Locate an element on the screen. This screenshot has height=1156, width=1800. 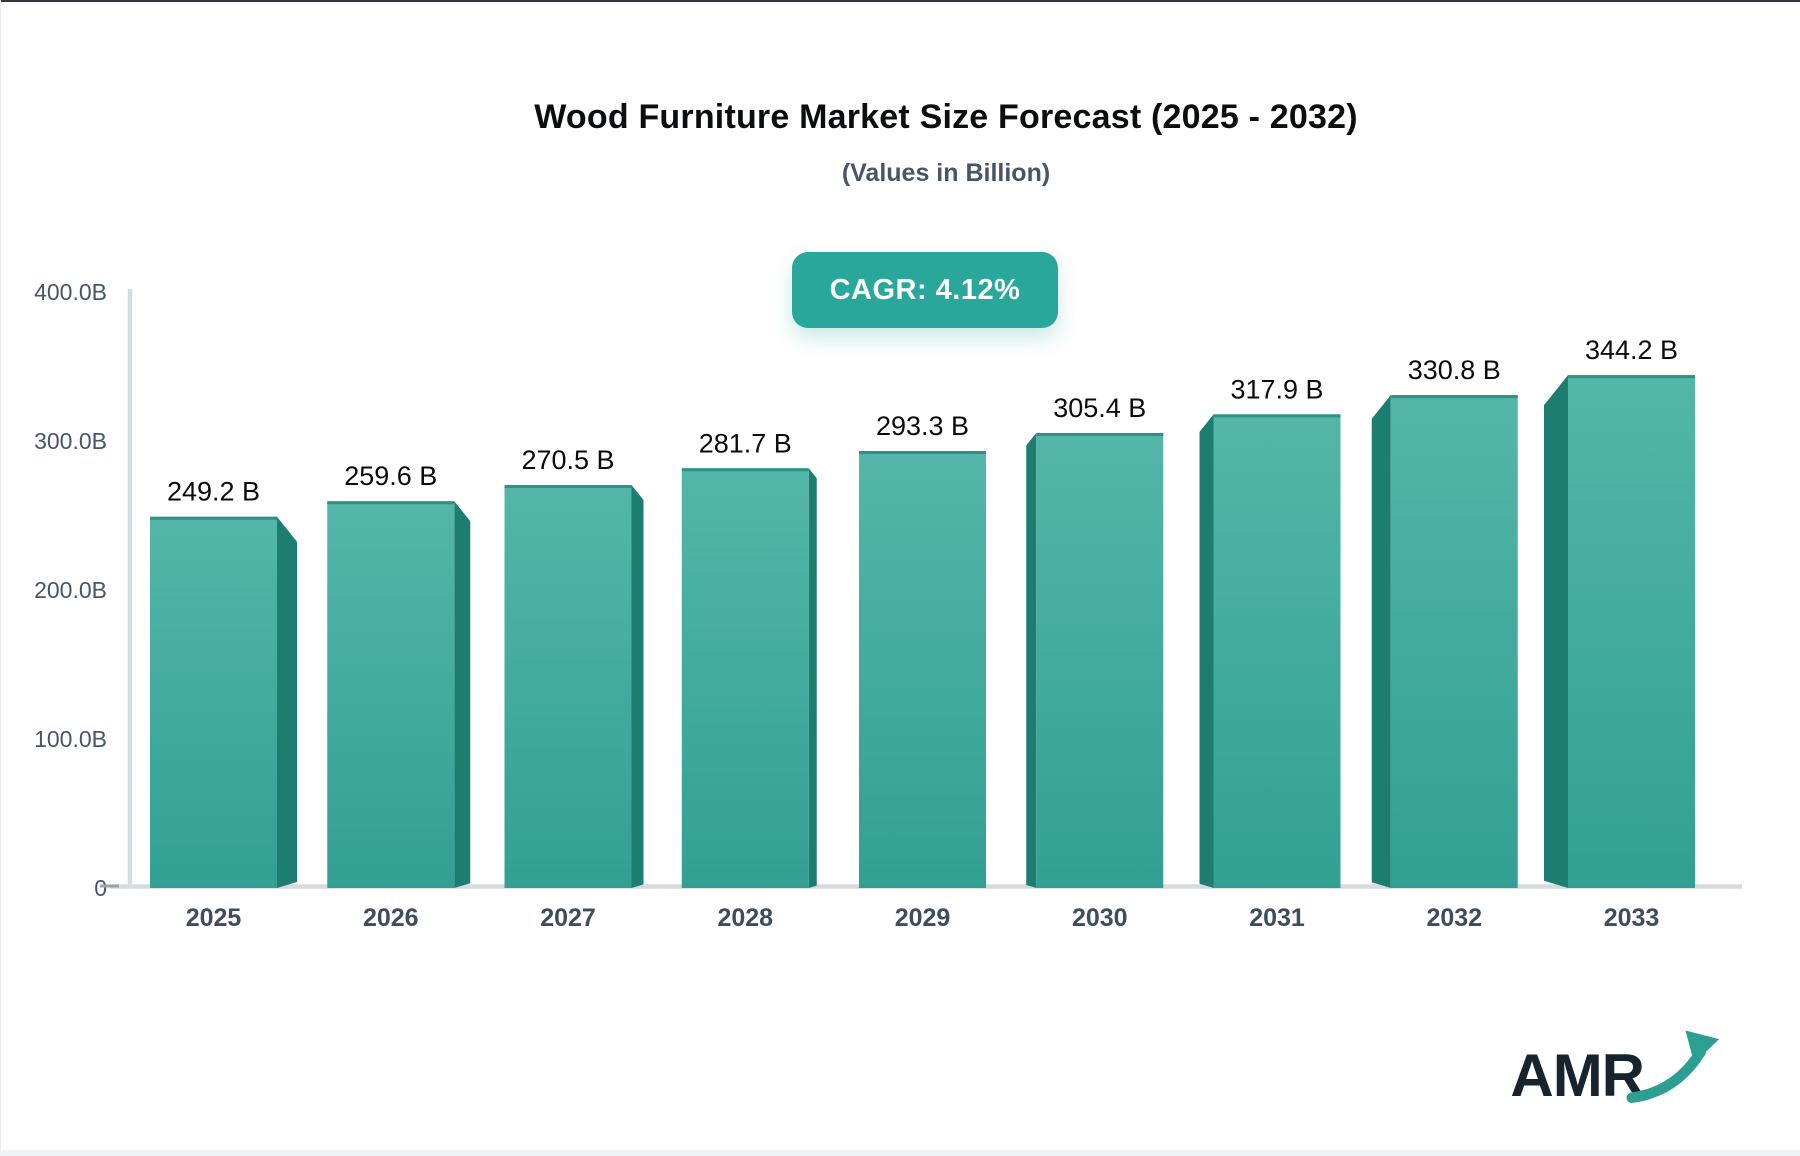
x-tick-label: 2030 is located at coordinates (1100, 918).